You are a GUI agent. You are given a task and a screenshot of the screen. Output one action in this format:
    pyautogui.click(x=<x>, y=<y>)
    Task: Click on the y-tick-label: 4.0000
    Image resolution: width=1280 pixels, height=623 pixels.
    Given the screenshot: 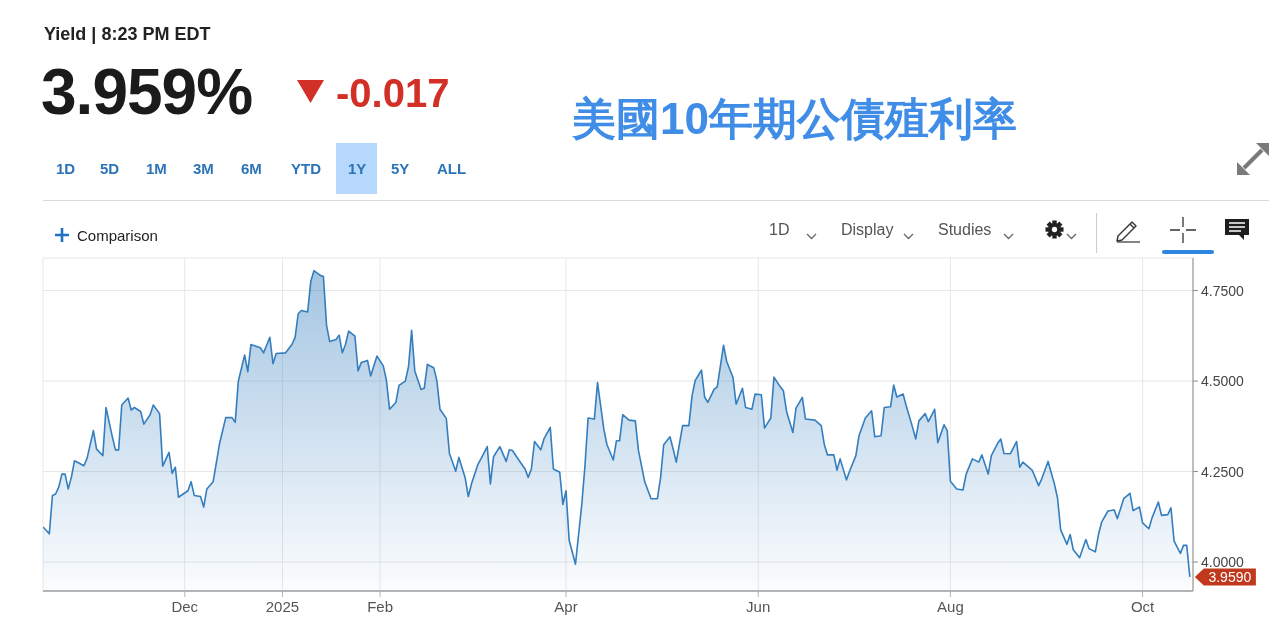 What is the action you would take?
    pyautogui.click(x=1223, y=562)
    